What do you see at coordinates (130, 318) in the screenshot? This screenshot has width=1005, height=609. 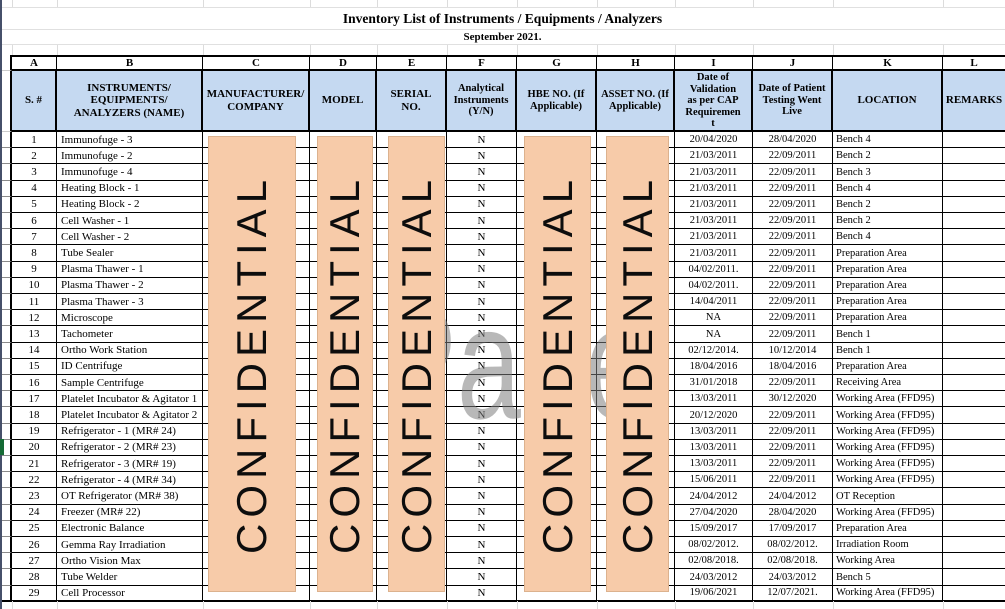 I see `cell-B-12: Microscope` at bounding box center [130, 318].